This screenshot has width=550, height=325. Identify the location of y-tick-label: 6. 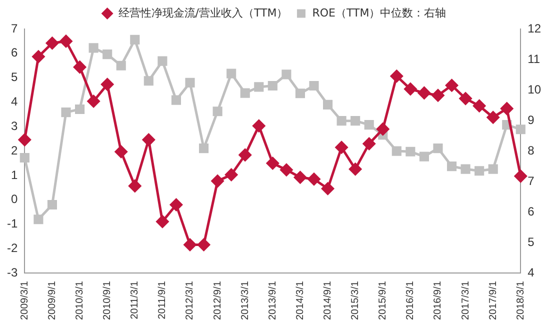
(14, 53).